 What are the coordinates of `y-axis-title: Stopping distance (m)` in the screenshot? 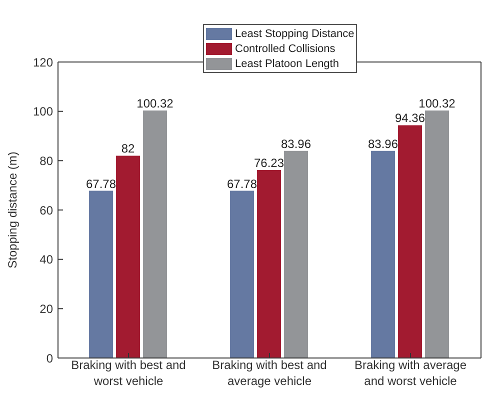 It's located at (12, 210).